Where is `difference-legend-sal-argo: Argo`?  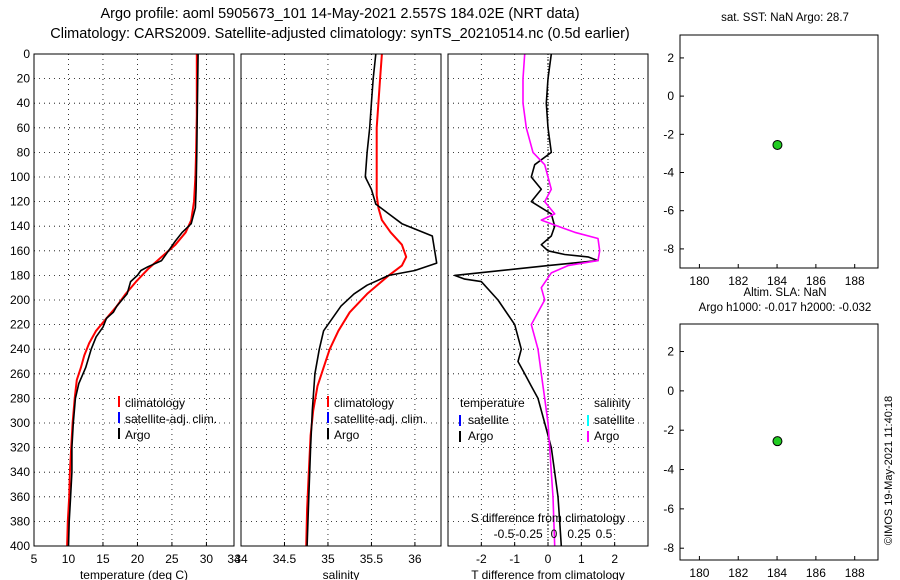 difference-legend-sal-argo: Argo is located at coordinates (607, 436).